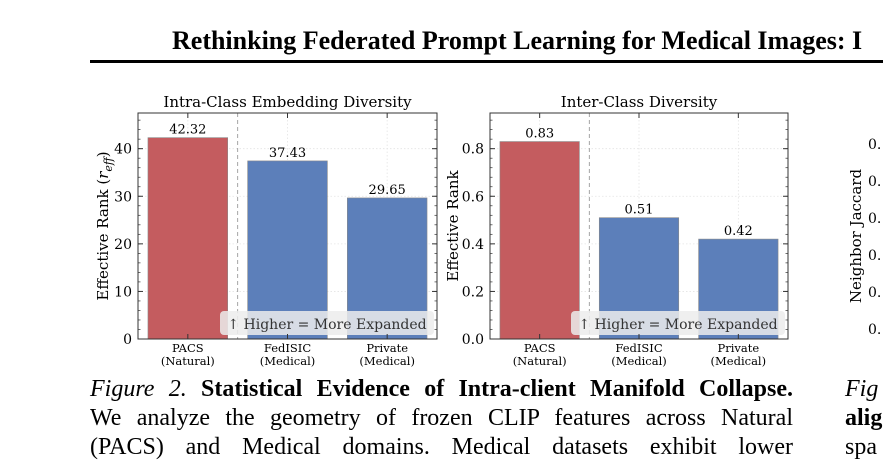 The image size is (883, 462). What do you see at coordinates (473, 197) in the screenshot?
I see `y-tick-label: 0.6` at bounding box center [473, 197].